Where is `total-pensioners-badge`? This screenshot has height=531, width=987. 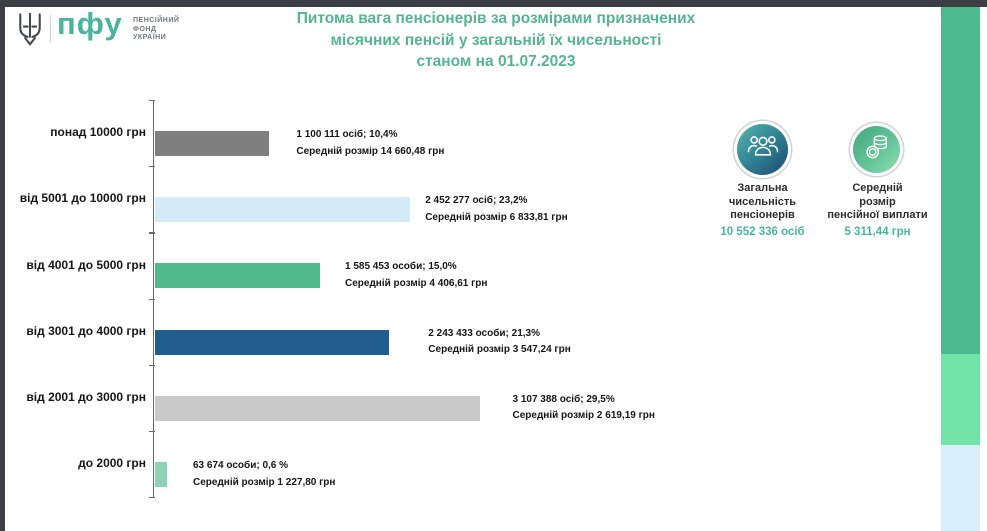
total-pensioners-badge is located at coordinates (762, 149).